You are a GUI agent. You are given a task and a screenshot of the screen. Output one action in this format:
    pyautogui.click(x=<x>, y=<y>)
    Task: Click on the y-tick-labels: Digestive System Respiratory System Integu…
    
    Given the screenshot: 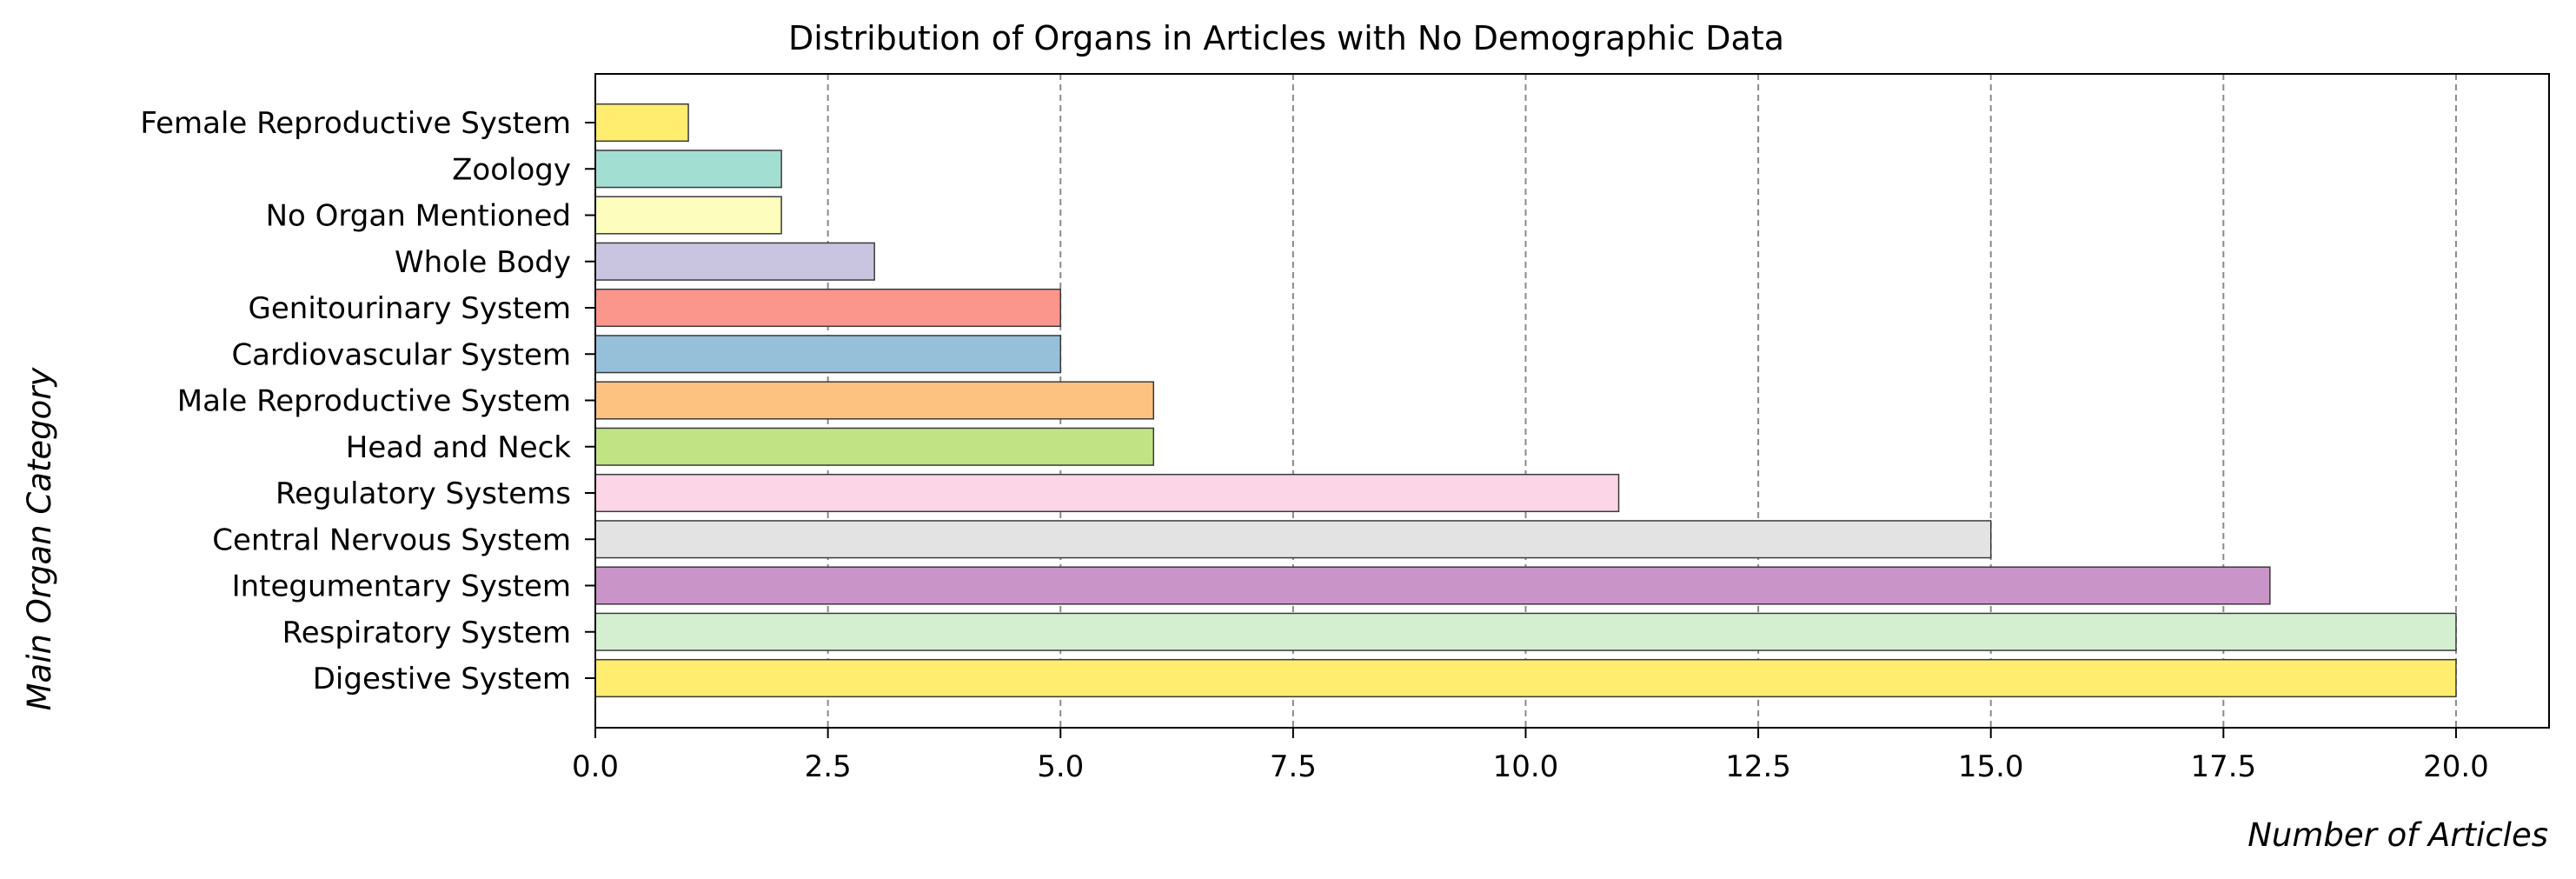 What is the action you would take?
    pyautogui.click(x=367, y=401)
    